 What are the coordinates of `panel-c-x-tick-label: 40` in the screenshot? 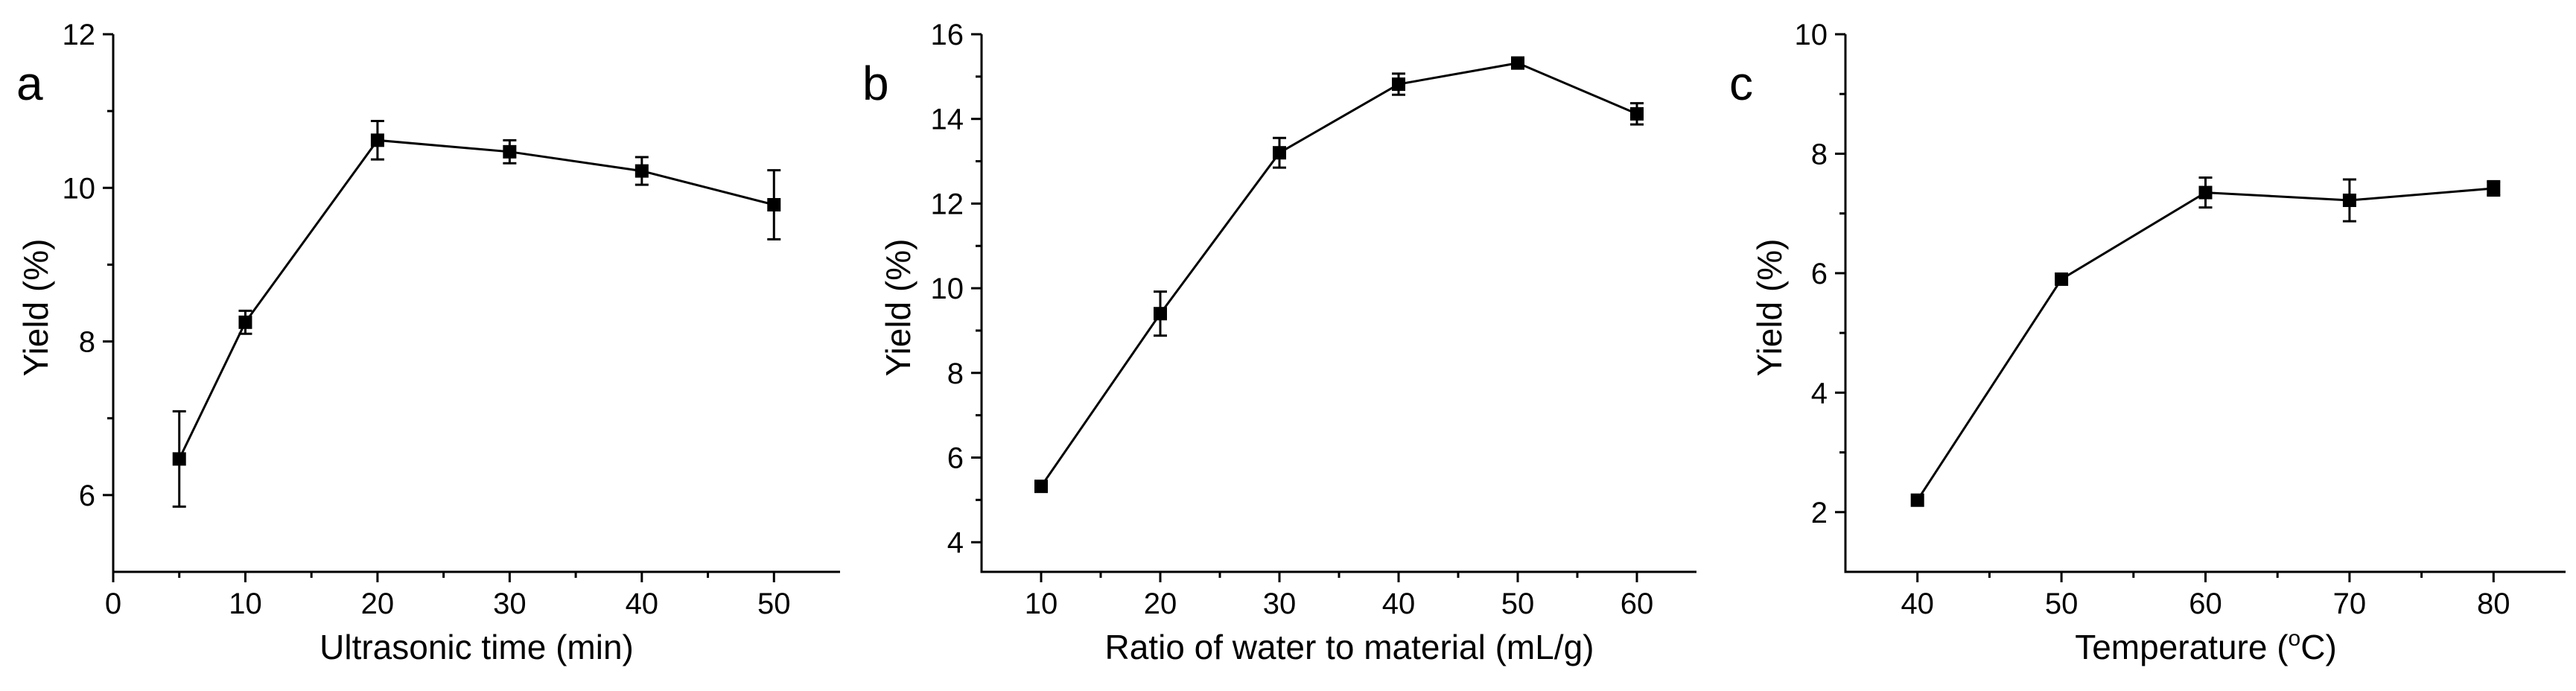 It's located at (1917, 603).